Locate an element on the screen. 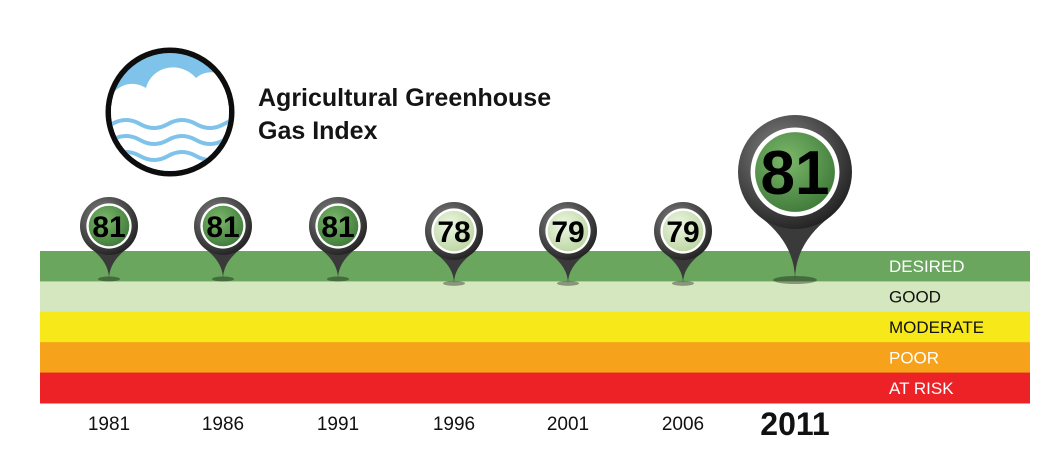 This screenshot has width=1059, height=458. year-label: 2006 is located at coordinates (683, 424).